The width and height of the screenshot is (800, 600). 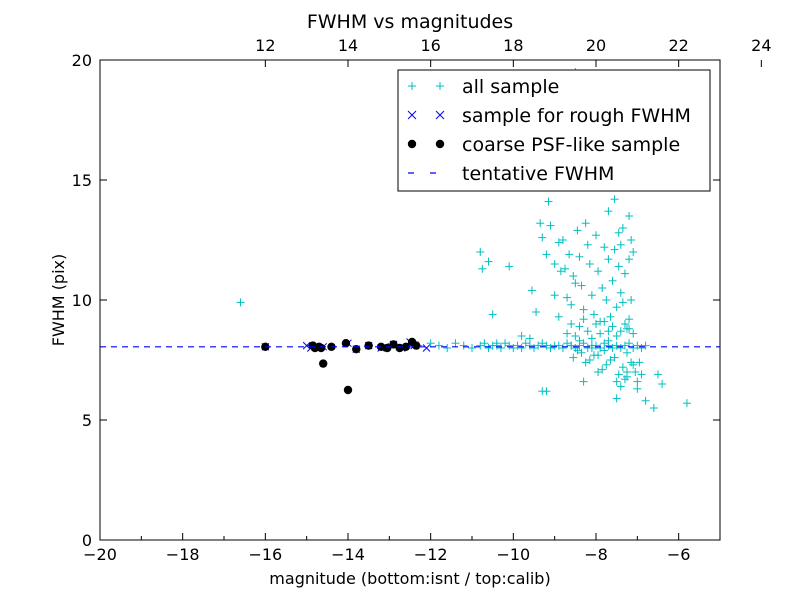 I want to click on top-x-tick-label: 16, so click(x=430, y=45).